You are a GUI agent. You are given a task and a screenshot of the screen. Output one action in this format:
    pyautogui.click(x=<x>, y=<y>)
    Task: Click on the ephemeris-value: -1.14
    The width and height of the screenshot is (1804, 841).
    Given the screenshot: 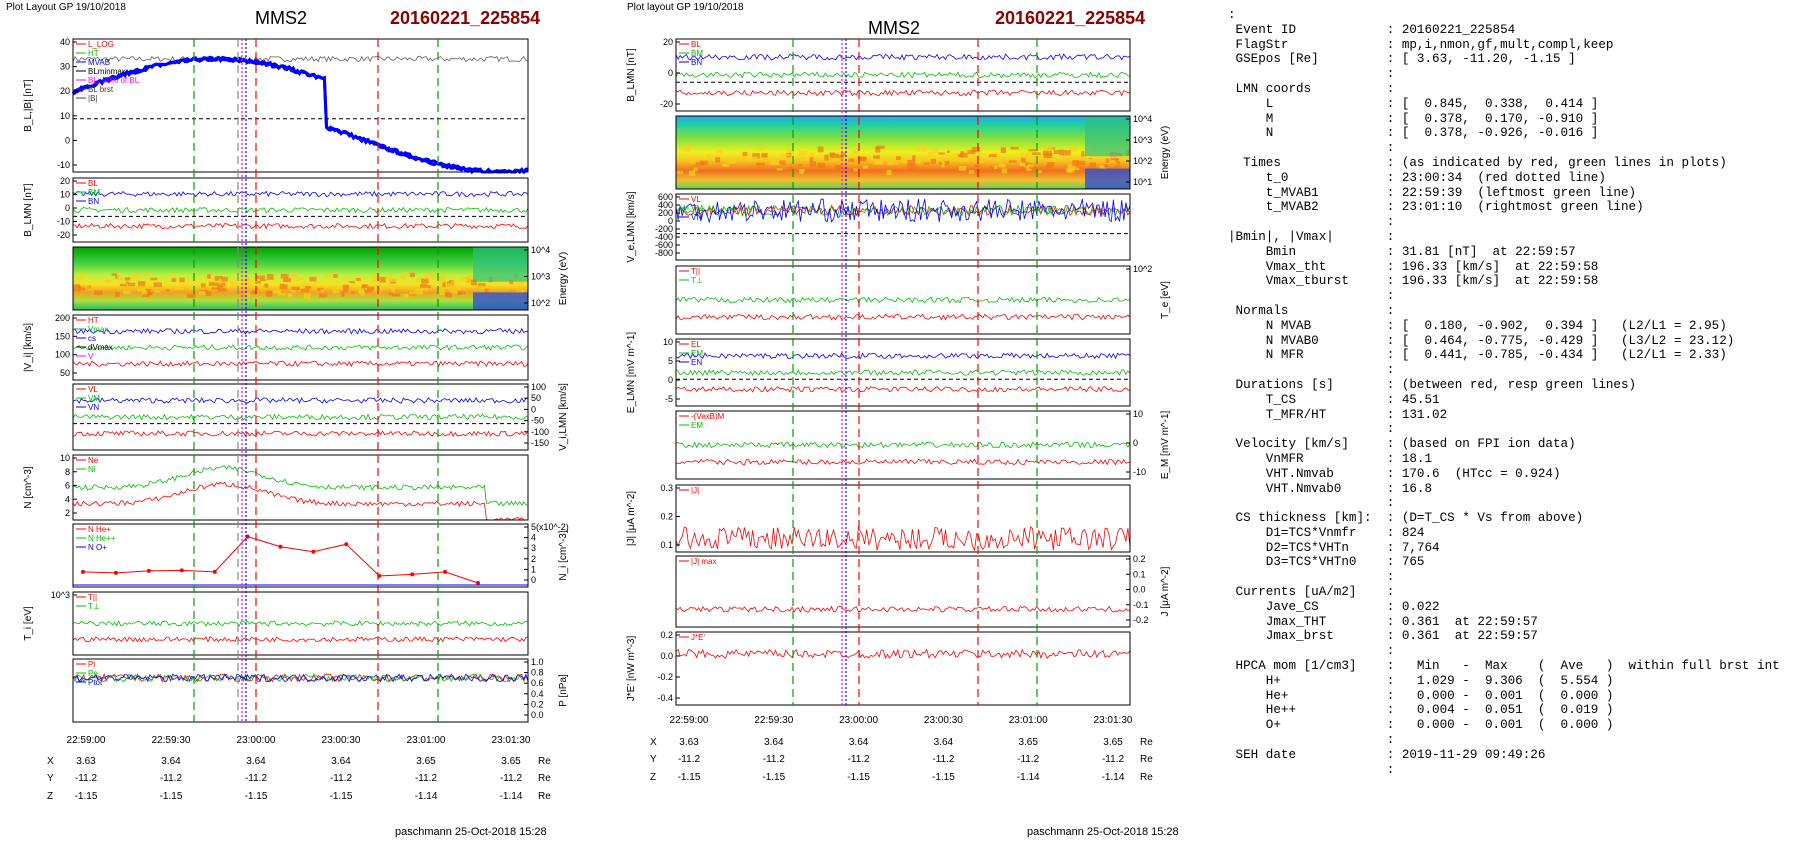 What is the action you would take?
    pyautogui.click(x=426, y=796)
    